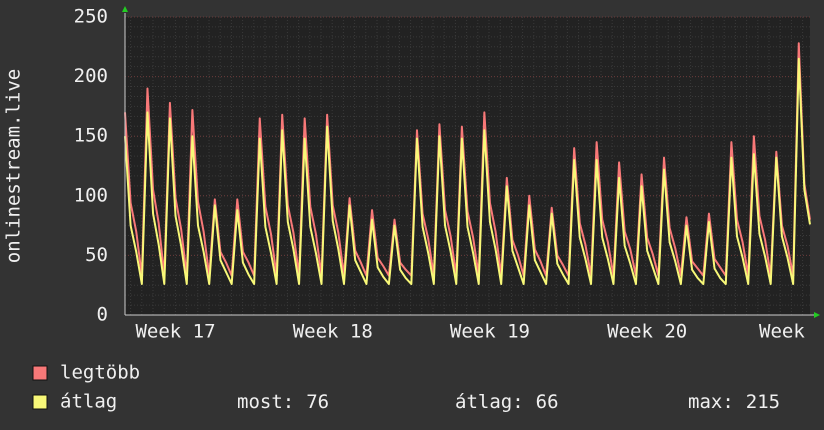  I want to click on stat: max: 215, so click(734, 402).